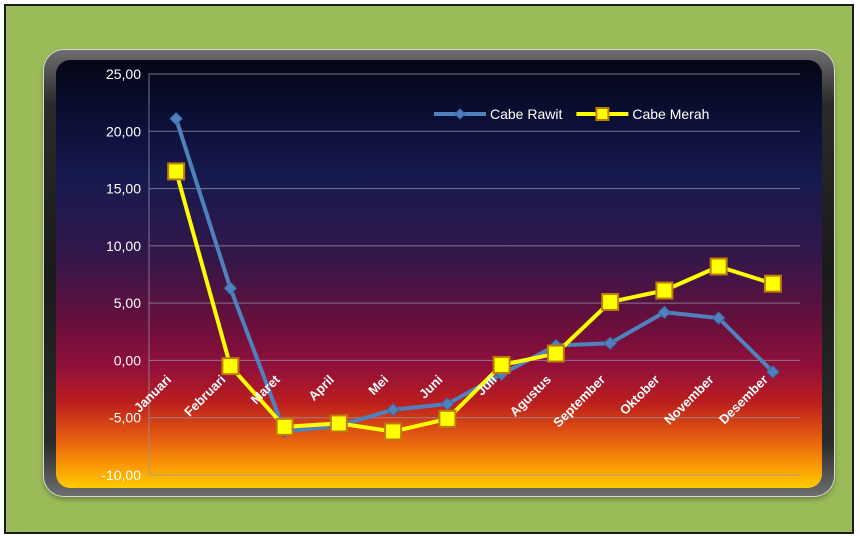 This screenshot has height=536, width=860. Describe the element at coordinates (123, 131) in the screenshot. I see `y-tick-label: 20,00` at that location.